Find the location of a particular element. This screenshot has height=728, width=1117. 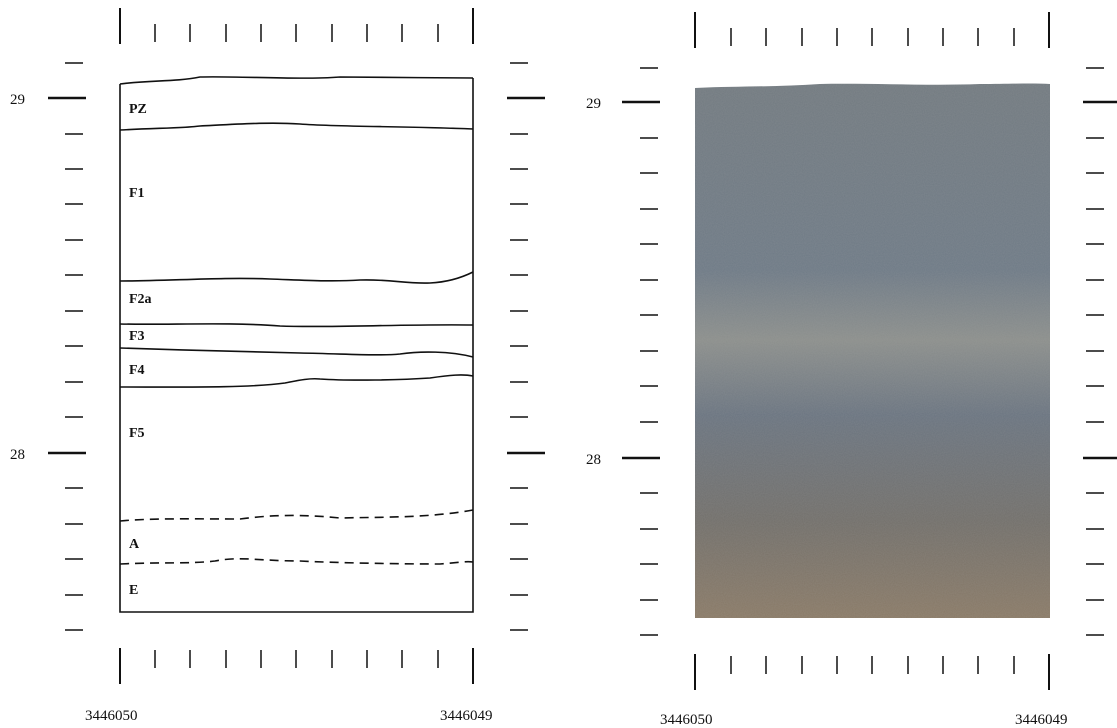

unit-label-f3: F3 is located at coordinates (137, 336).